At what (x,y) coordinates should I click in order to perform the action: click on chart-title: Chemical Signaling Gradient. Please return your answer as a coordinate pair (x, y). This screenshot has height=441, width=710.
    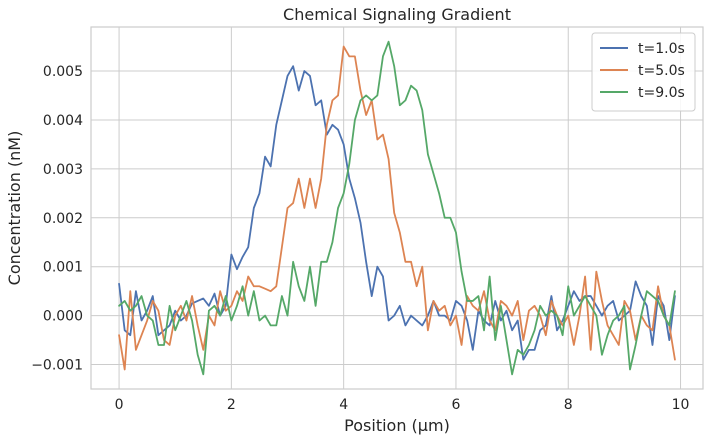
    Looking at the image, I should click on (397, 14).